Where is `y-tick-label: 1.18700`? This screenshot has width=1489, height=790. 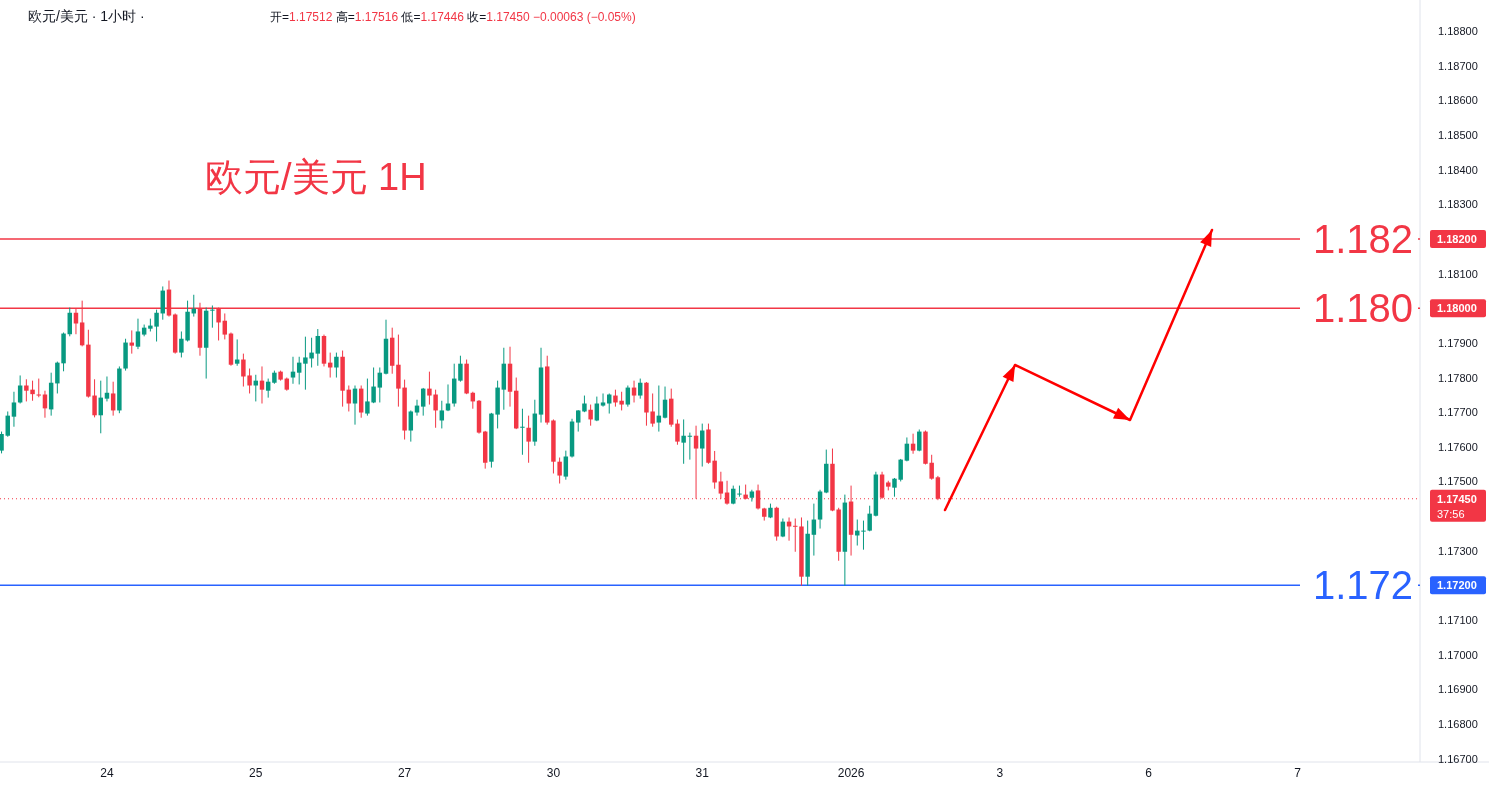 y-tick-label: 1.18700 is located at coordinates (1458, 65).